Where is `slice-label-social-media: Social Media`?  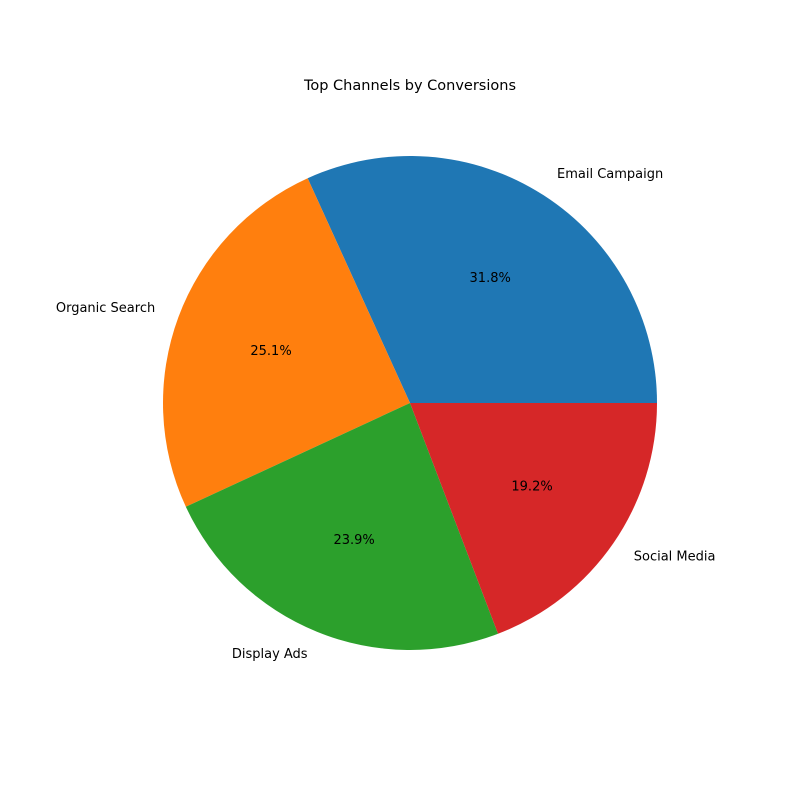 slice-label-social-media: Social Media is located at coordinates (675, 557).